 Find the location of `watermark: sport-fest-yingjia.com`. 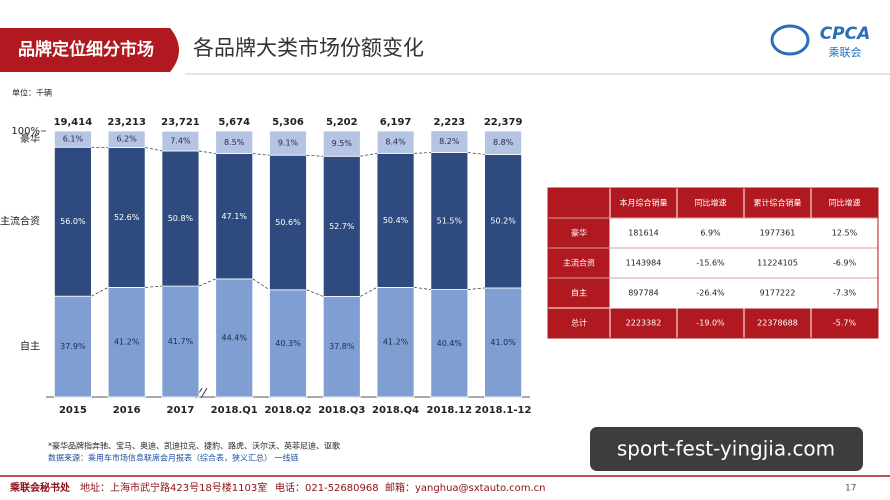

watermark: sport-fest-yingjia.com is located at coordinates (726, 449).